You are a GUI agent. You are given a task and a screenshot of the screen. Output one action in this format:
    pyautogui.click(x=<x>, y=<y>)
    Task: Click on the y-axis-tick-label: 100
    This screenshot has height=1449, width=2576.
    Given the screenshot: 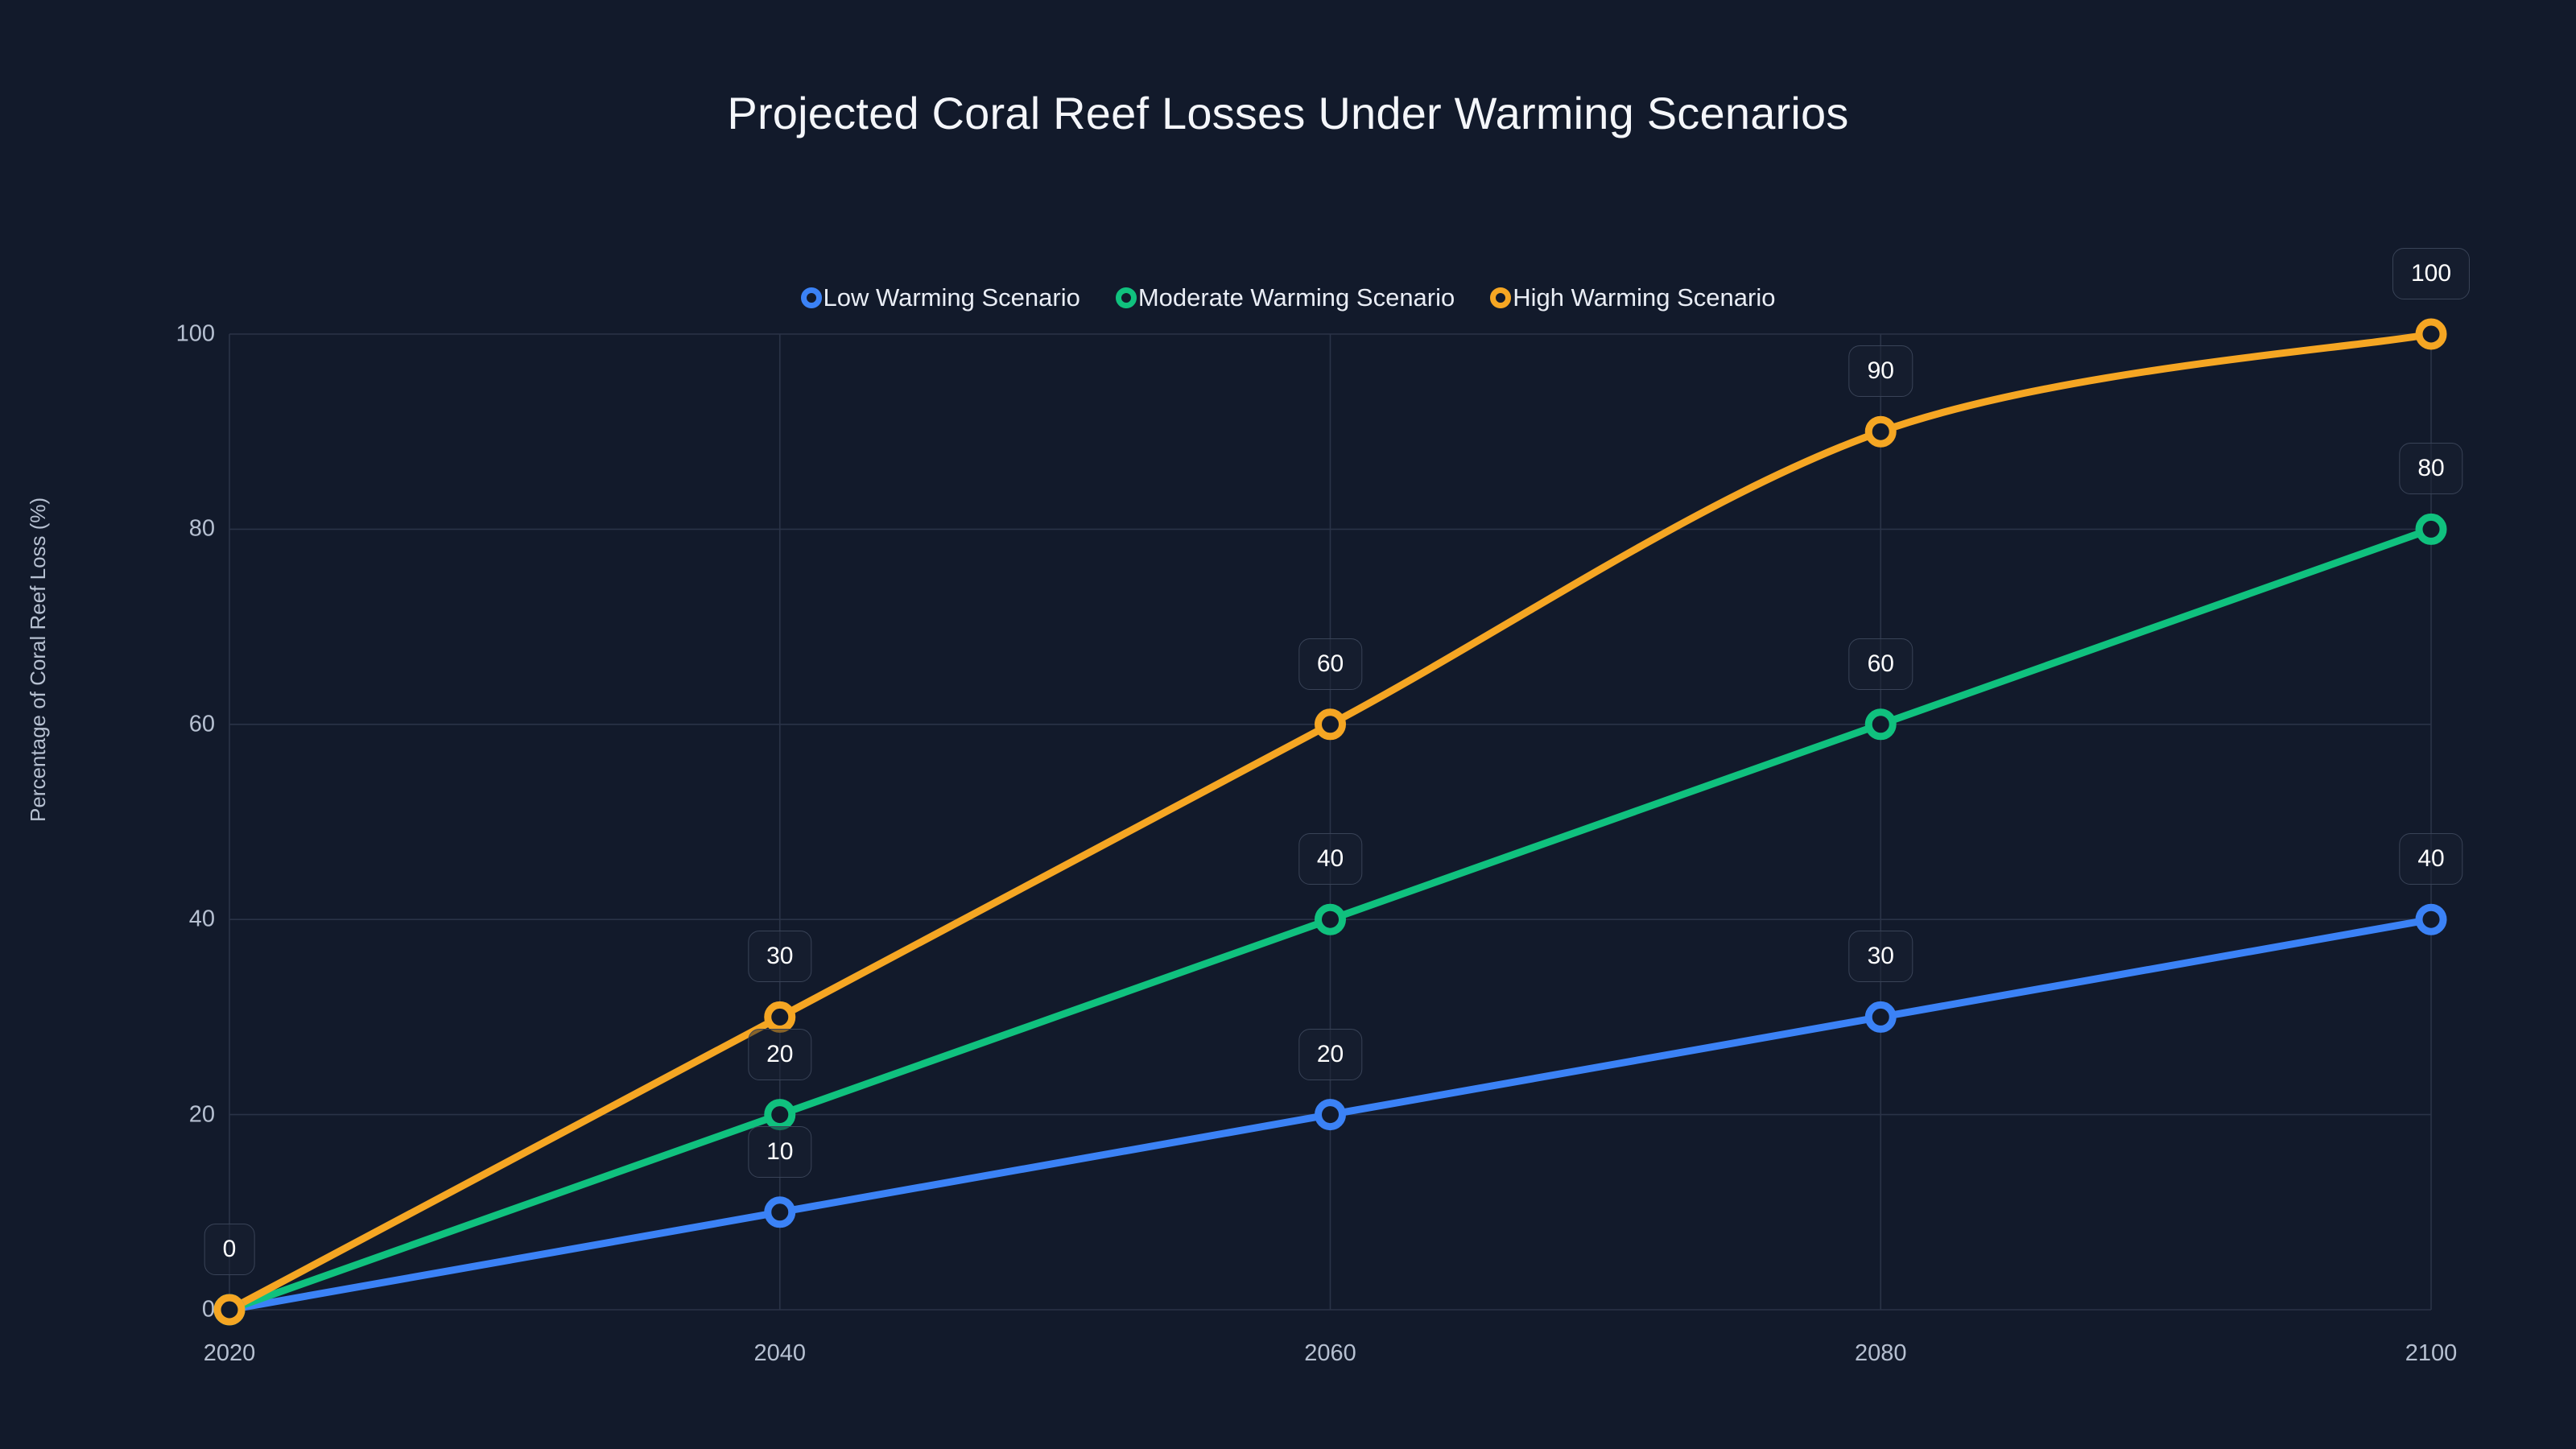 What is the action you would take?
    pyautogui.click(x=195, y=333)
    